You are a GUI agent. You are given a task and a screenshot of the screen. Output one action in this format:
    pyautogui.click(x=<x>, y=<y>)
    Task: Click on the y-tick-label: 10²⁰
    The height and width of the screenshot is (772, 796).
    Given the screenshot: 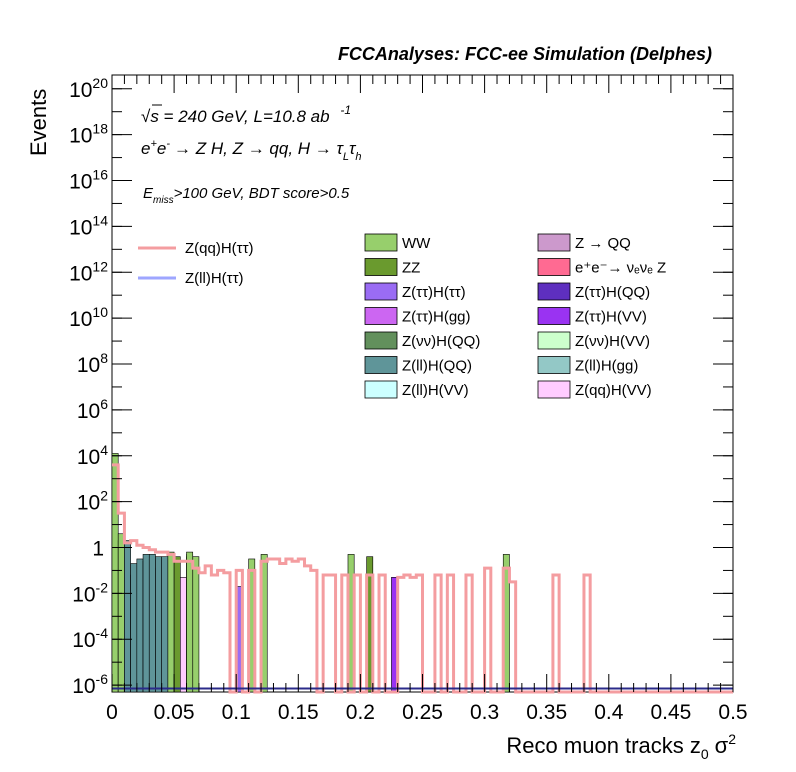 What is the action you would take?
    pyautogui.click(x=88, y=88)
    